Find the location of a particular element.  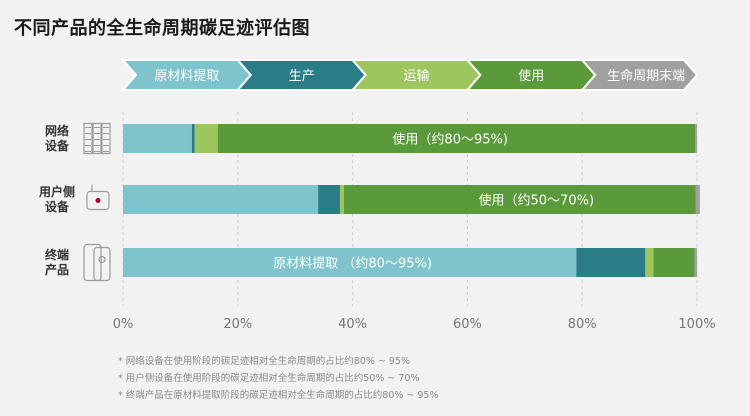

bar-label: 原材料提取 （约80～95%) is located at coordinates (352, 264).